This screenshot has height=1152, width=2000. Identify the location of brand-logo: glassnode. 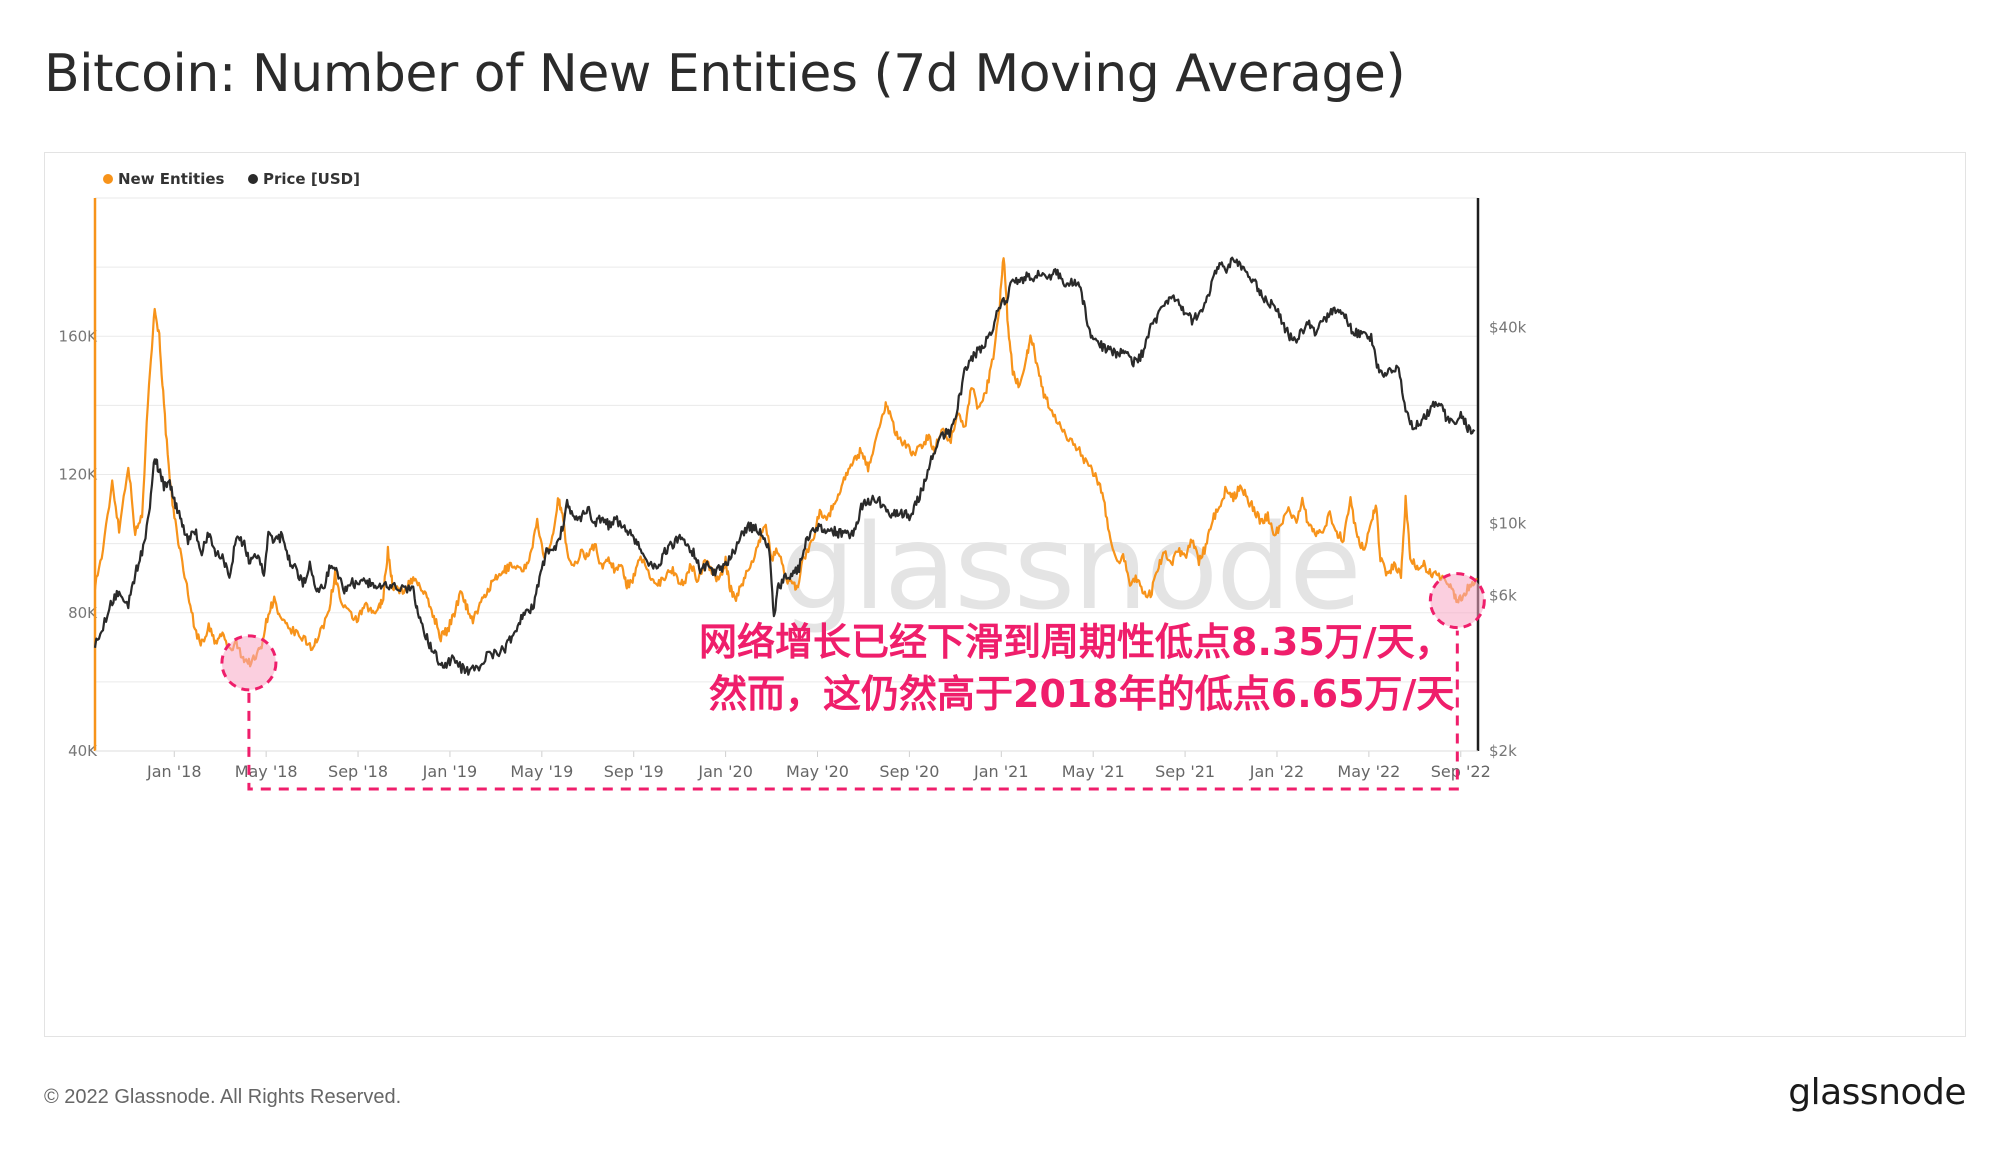
(1877, 1092).